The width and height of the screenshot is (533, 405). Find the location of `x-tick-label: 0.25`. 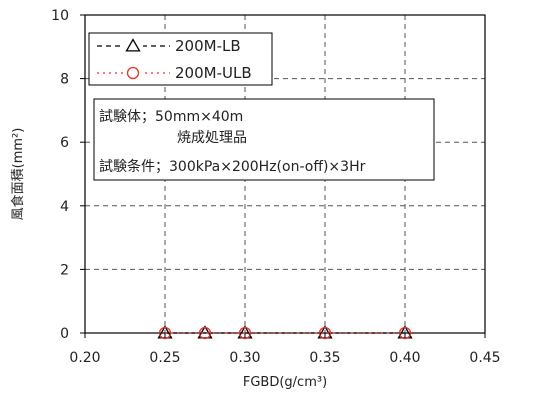

x-tick-label: 0.25 is located at coordinates (164, 358).